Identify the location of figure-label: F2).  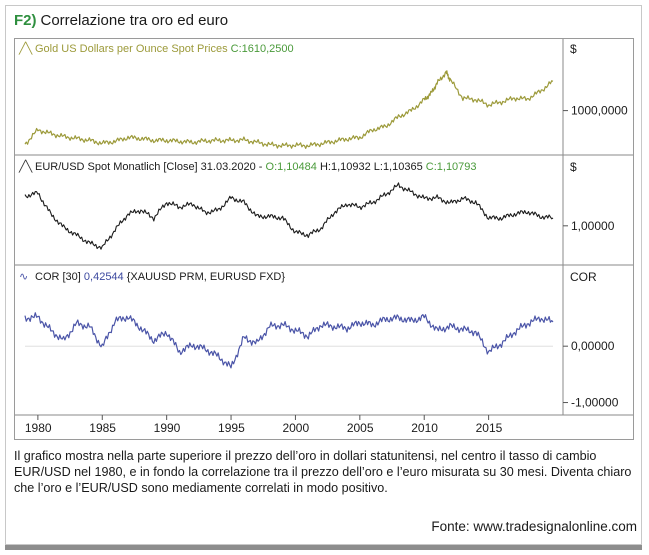
(25, 20).